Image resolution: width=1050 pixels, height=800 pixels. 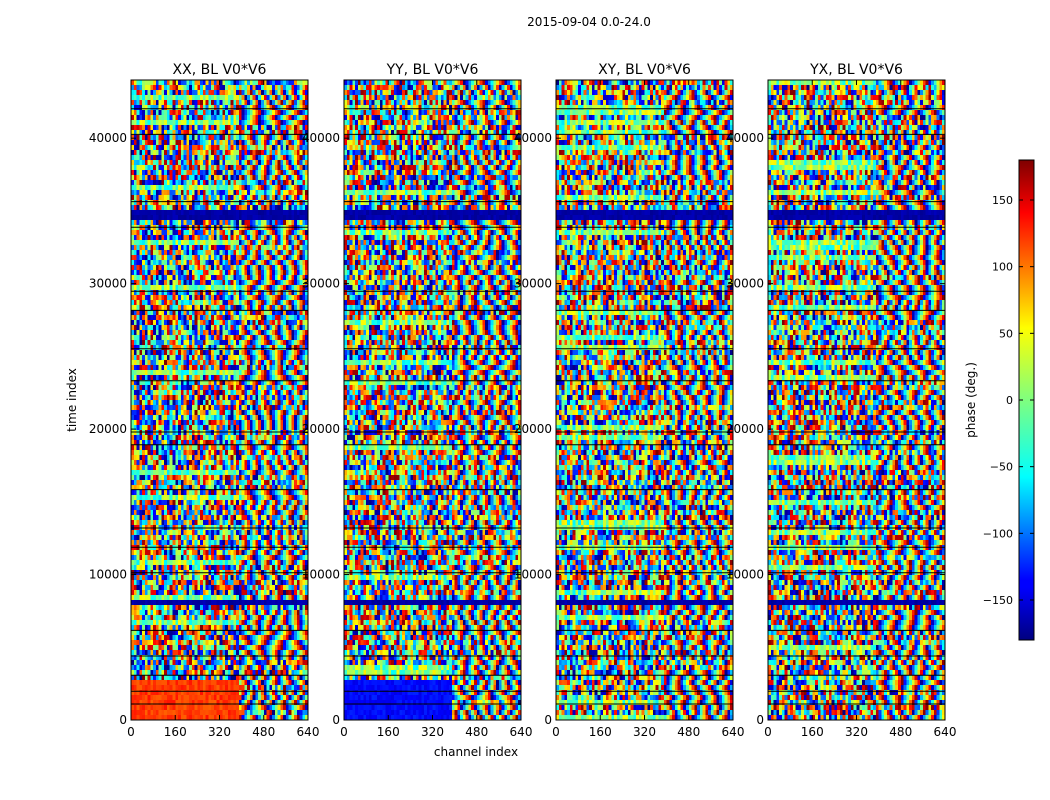 I want to click on colorbar-ticks: −150 −100 −50 0 50 100 150, so click(x=1008, y=400).